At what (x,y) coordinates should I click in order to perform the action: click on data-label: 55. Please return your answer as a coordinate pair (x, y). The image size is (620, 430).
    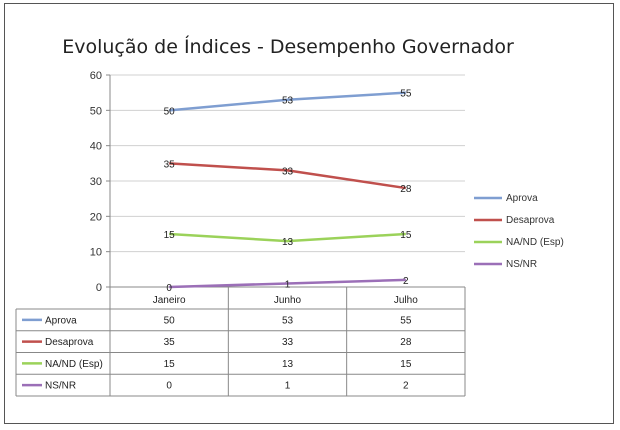
    Looking at the image, I should click on (406, 94).